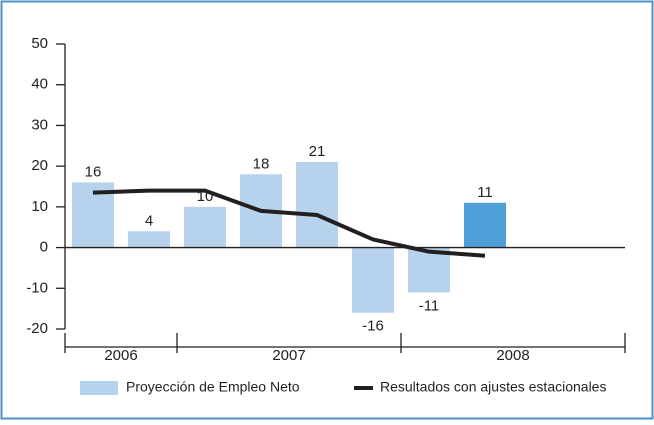 The image size is (654, 425). Describe the element at coordinates (120, 355) in the screenshot. I see `x-group-label: 2006` at that location.